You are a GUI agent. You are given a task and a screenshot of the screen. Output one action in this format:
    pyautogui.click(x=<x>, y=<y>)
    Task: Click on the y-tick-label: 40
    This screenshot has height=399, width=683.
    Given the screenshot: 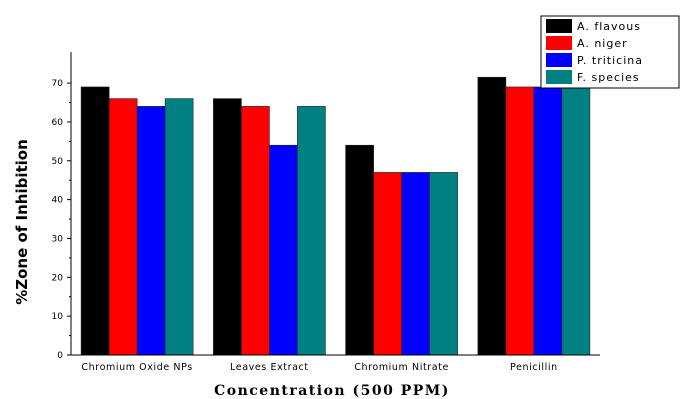 What is the action you would take?
    pyautogui.click(x=58, y=201)
    